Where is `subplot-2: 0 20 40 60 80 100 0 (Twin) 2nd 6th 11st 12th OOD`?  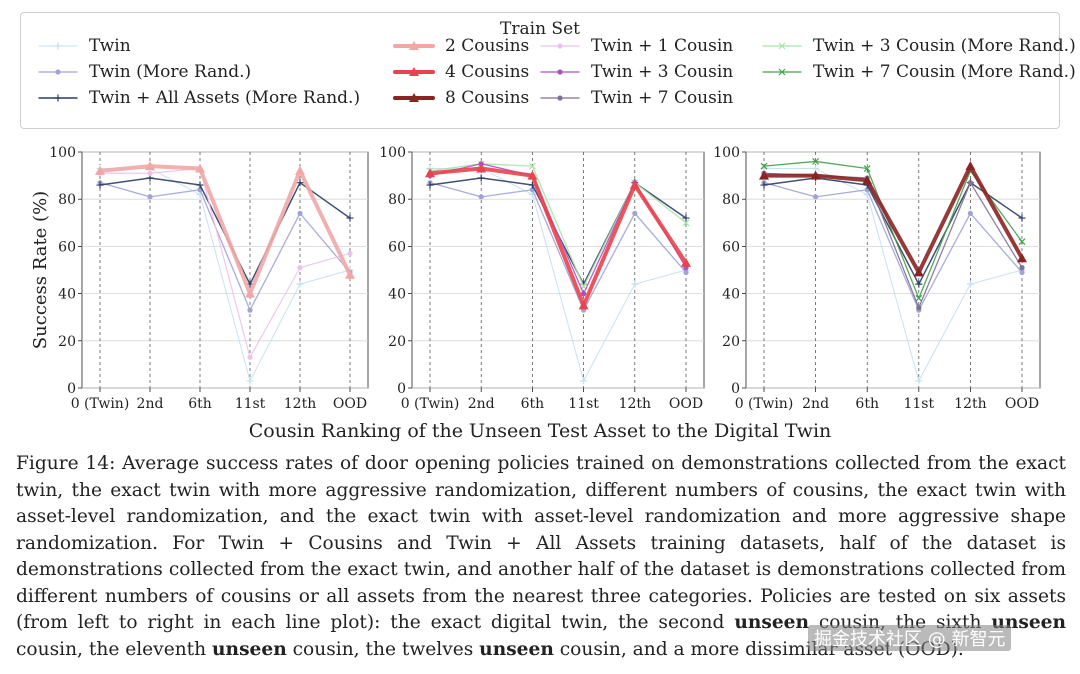
subplot-2: 0 20 40 60 80 100 0 (Twin) 2nd 6th 11st 12th OOD is located at coordinates (542, 278).